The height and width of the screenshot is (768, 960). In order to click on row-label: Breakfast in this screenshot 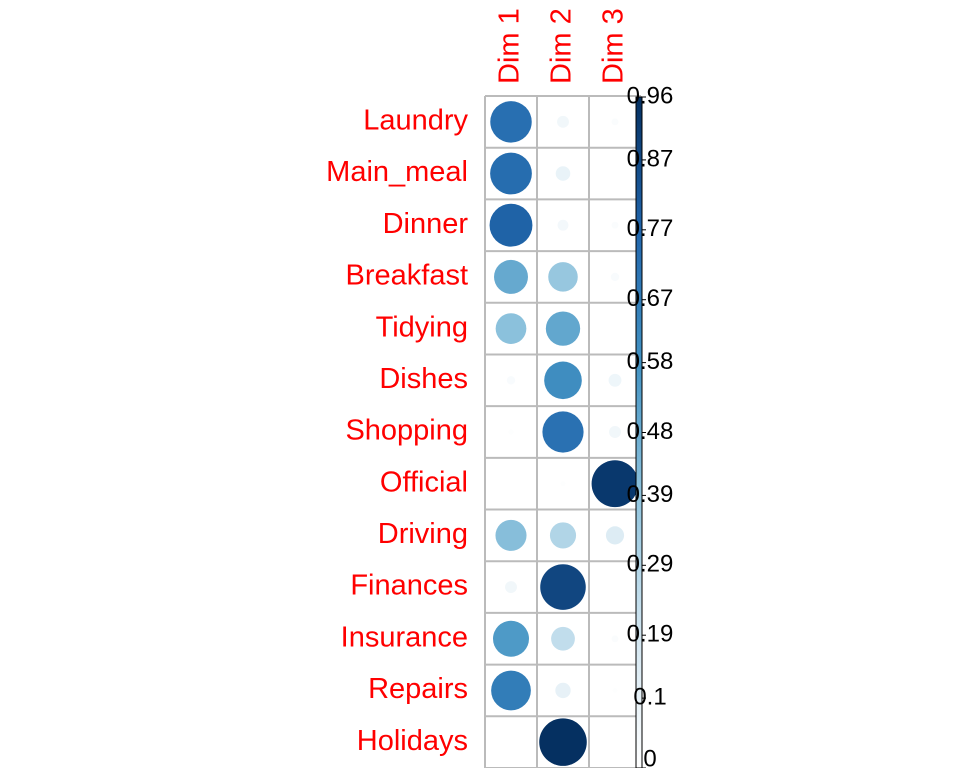, I will do `click(407, 276)`.